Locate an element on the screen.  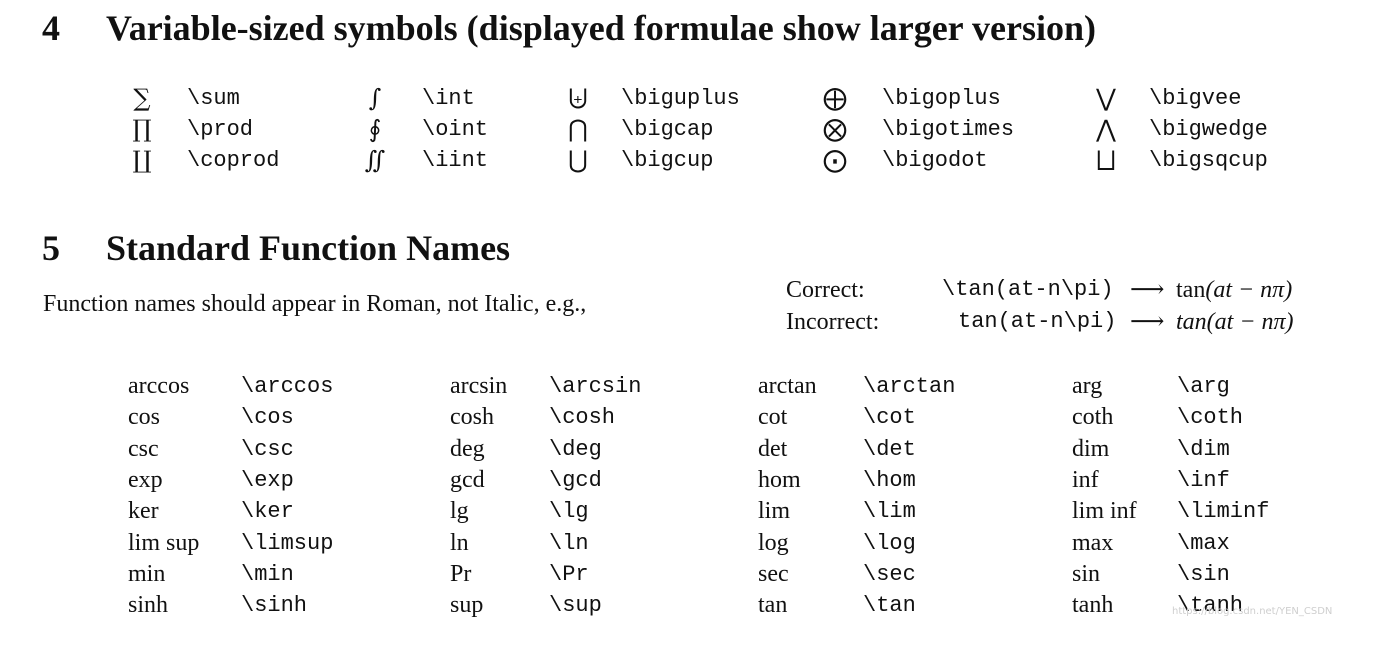
function-command: \max is located at coordinates (1203, 543).